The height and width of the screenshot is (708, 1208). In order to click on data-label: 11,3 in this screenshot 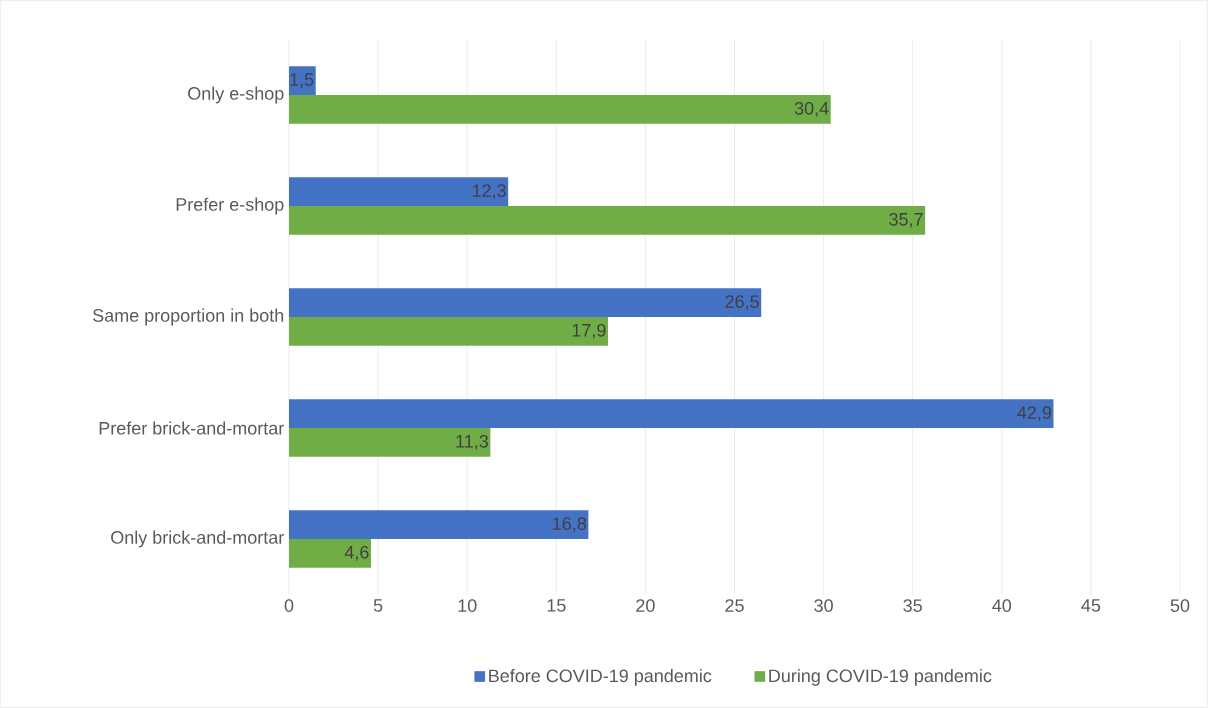, I will do `click(472, 442)`.